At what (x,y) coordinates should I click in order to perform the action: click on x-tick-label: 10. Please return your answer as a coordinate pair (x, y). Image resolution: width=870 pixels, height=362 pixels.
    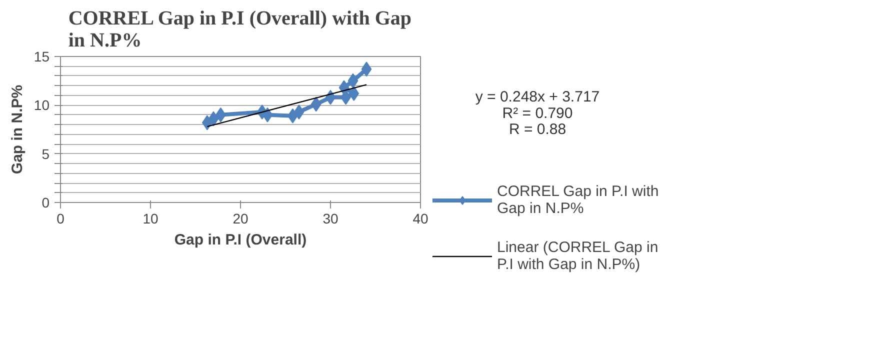
    Looking at the image, I should click on (150, 218).